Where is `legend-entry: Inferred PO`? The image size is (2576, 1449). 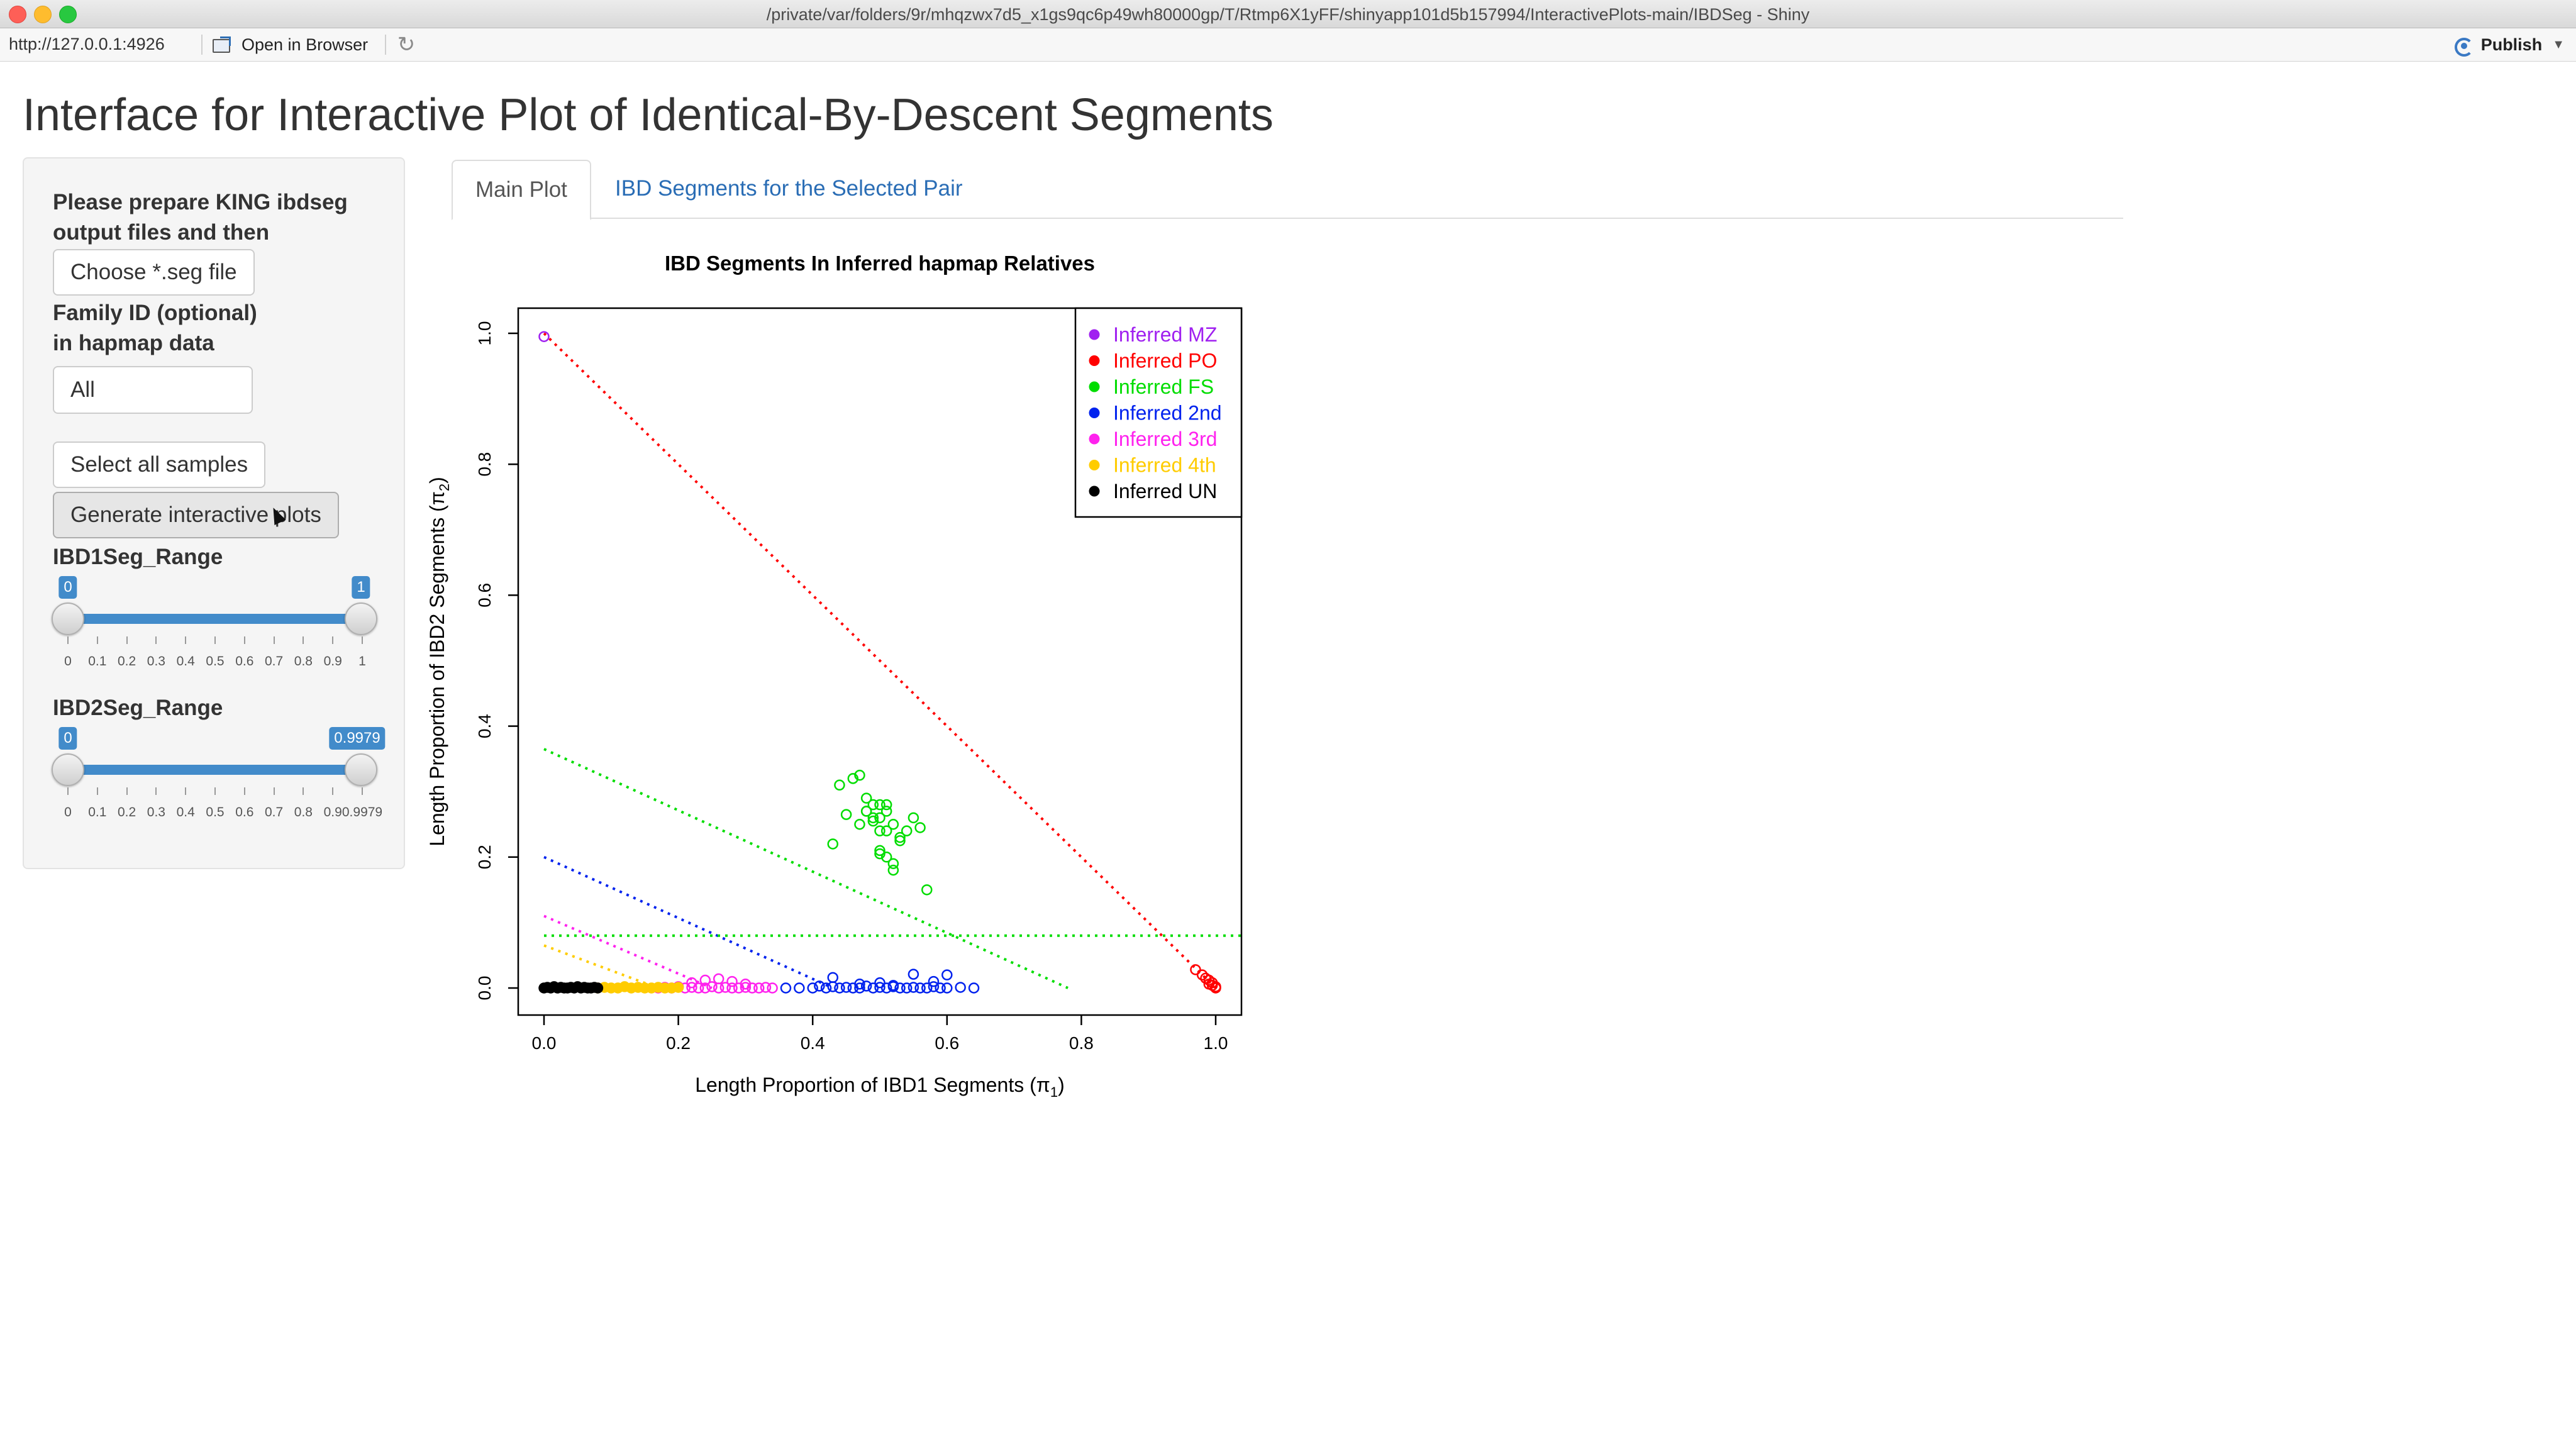
legend-entry: Inferred PO is located at coordinates (1165, 361).